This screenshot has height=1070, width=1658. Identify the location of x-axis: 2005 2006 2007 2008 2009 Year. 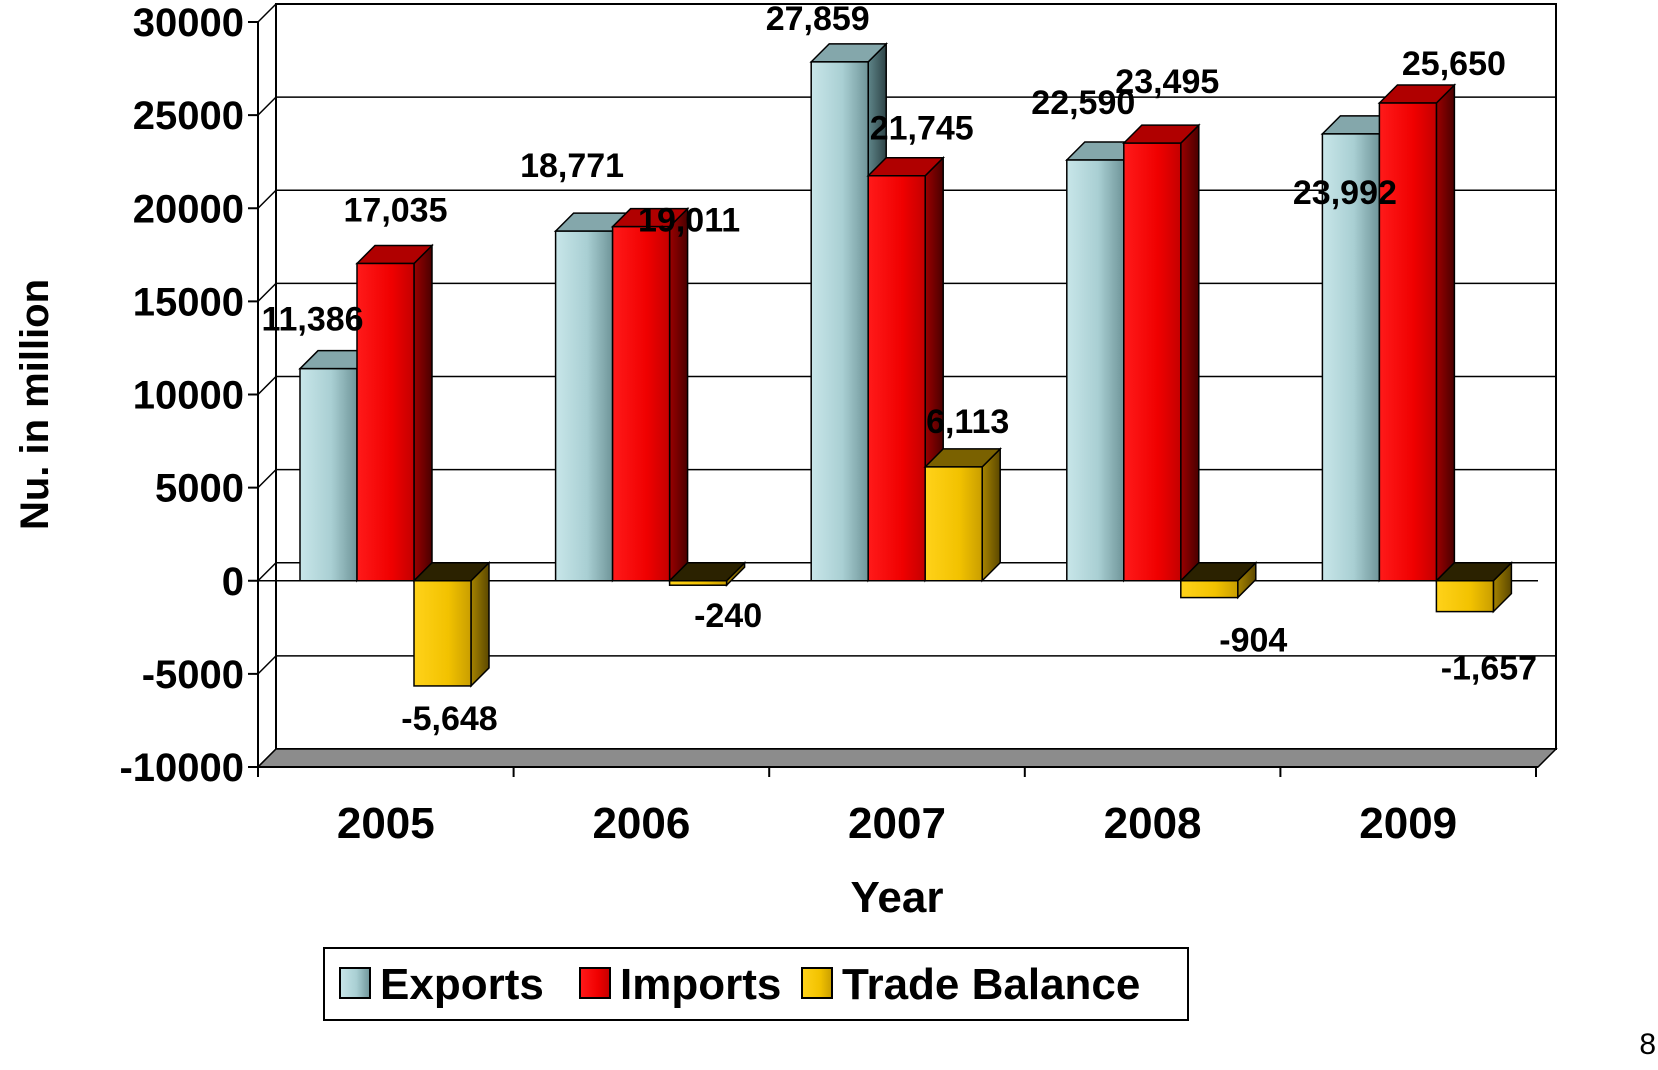
(898, 844).